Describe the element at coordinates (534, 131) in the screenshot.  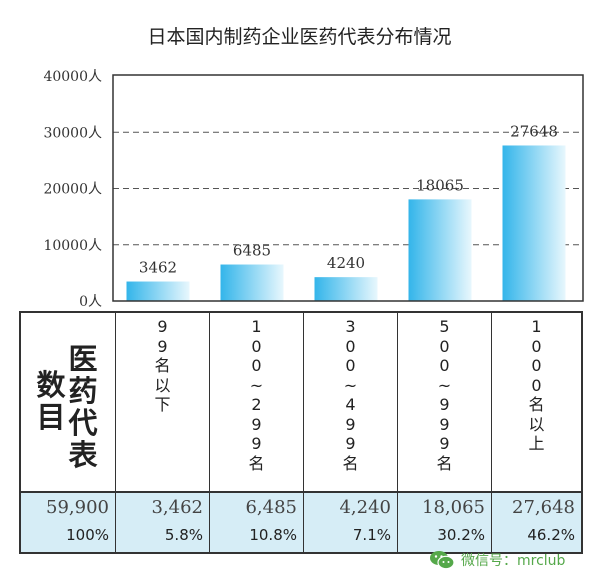
I see `bar-value-label: 27648` at that location.